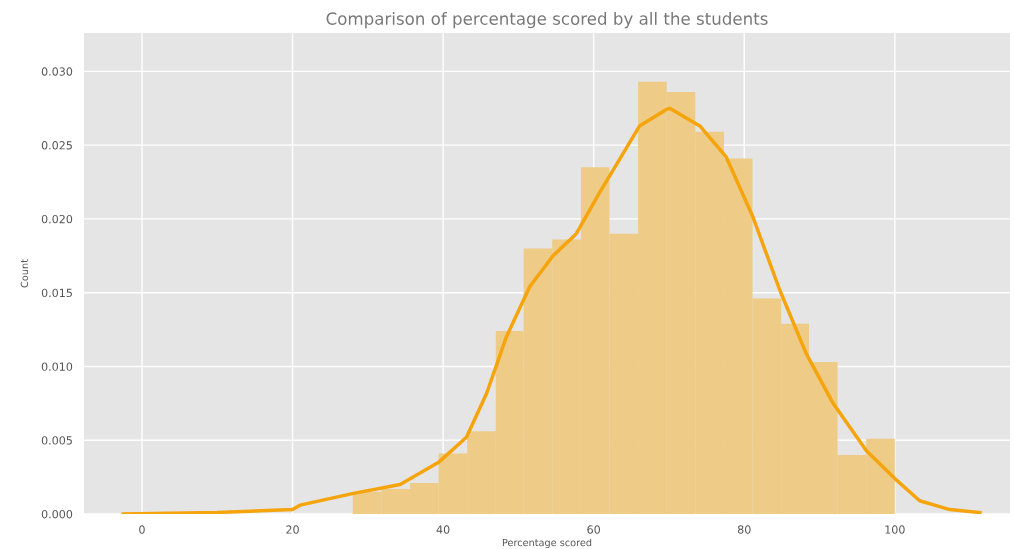  What do you see at coordinates (57, 366) in the screenshot?
I see `y-tick-label: 0.010` at bounding box center [57, 366].